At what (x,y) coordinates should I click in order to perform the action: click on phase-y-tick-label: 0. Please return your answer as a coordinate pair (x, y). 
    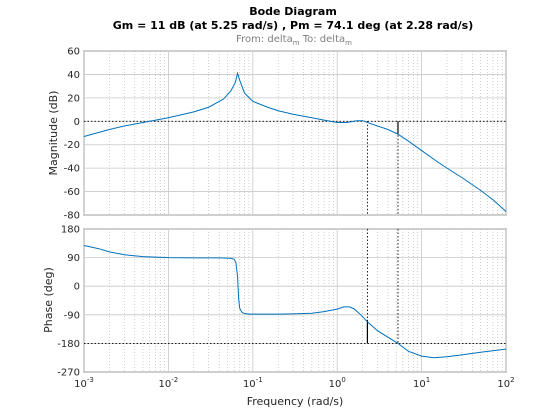
    Looking at the image, I should click on (77, 287).